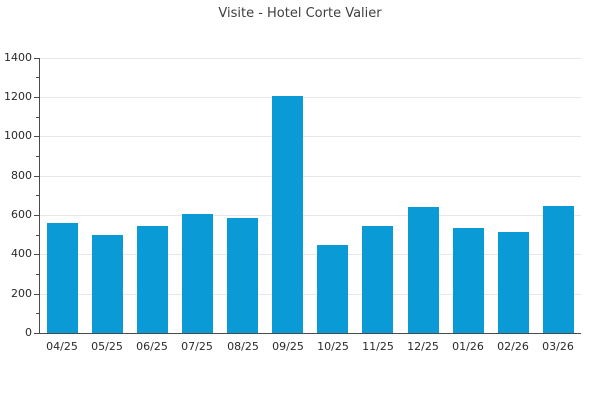  Describe the element at coordinates (21, 293) in the screenshot. I see `y-tick-label-200: 200` at that location.